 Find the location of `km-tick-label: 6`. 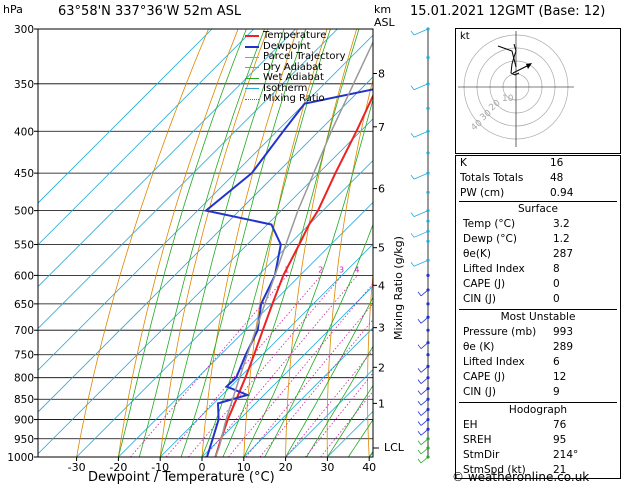

km-tick-label: 6 is located at coordinates (381, 189).